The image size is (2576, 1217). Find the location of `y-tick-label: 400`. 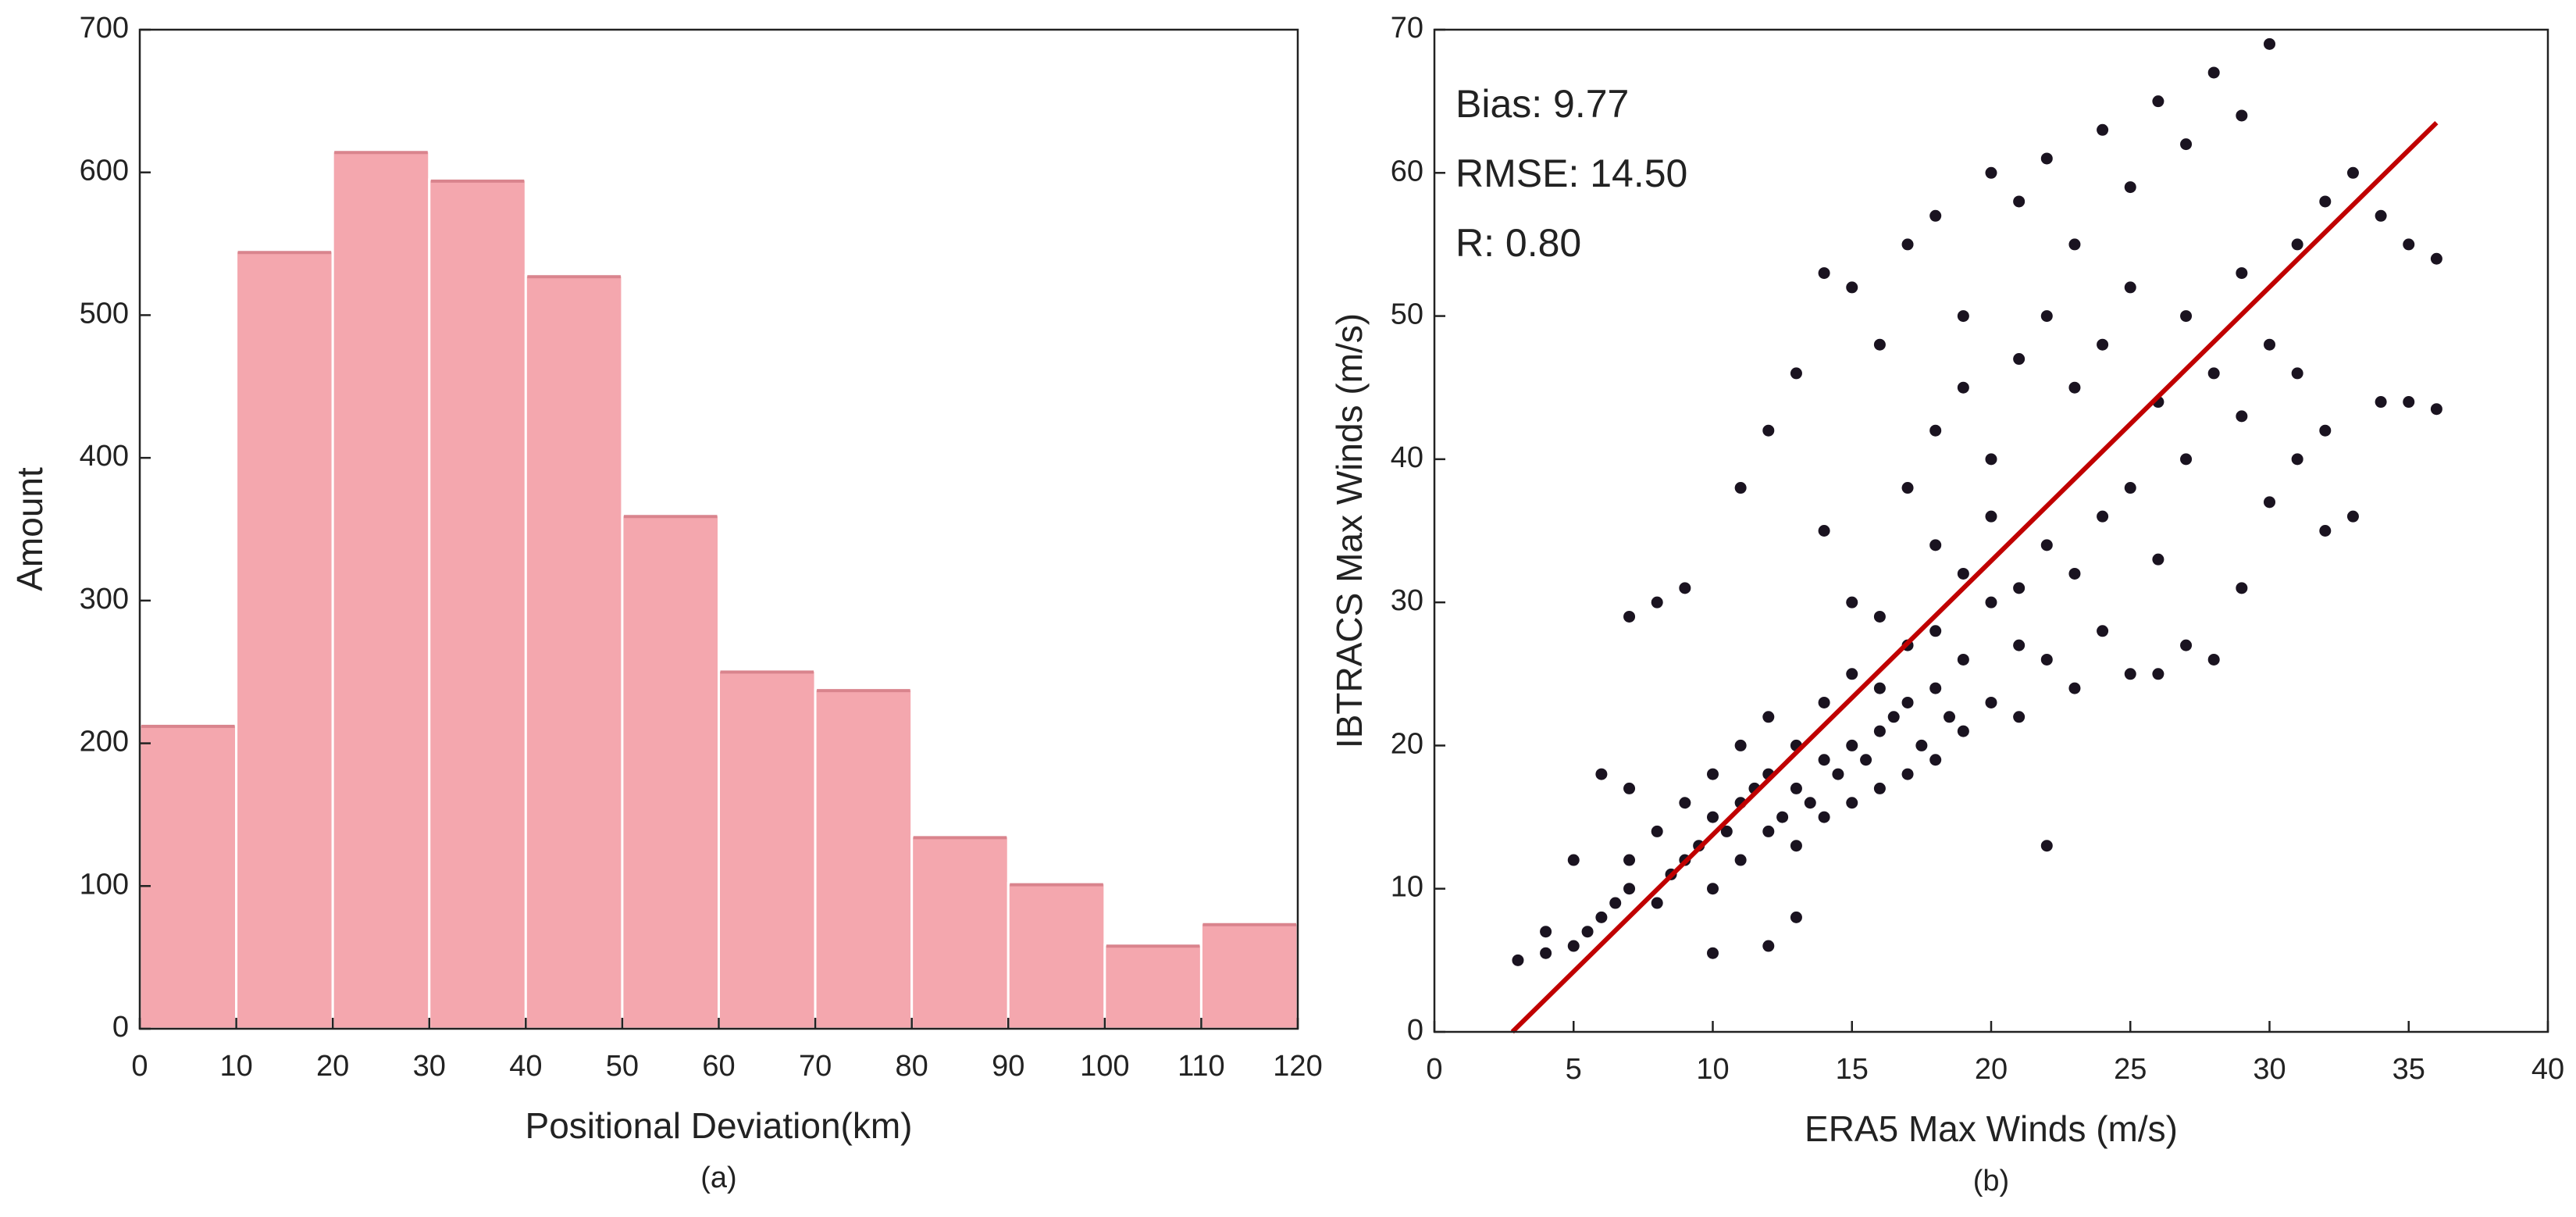

y-tick-label: 400 is located at coordinates (104, 456).